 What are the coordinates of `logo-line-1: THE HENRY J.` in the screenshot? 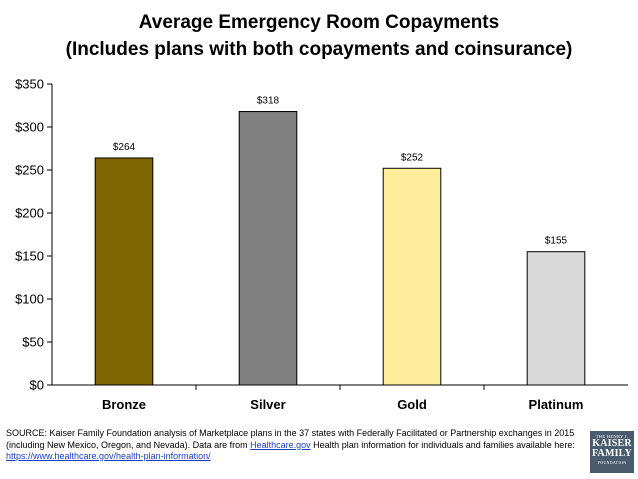 It's located at (612, 436).